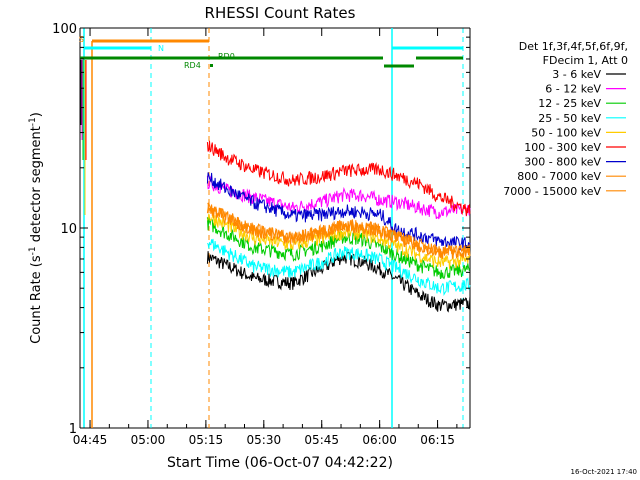  I want to click on legend-label: 25 - 50 keV, so click(569, 118).